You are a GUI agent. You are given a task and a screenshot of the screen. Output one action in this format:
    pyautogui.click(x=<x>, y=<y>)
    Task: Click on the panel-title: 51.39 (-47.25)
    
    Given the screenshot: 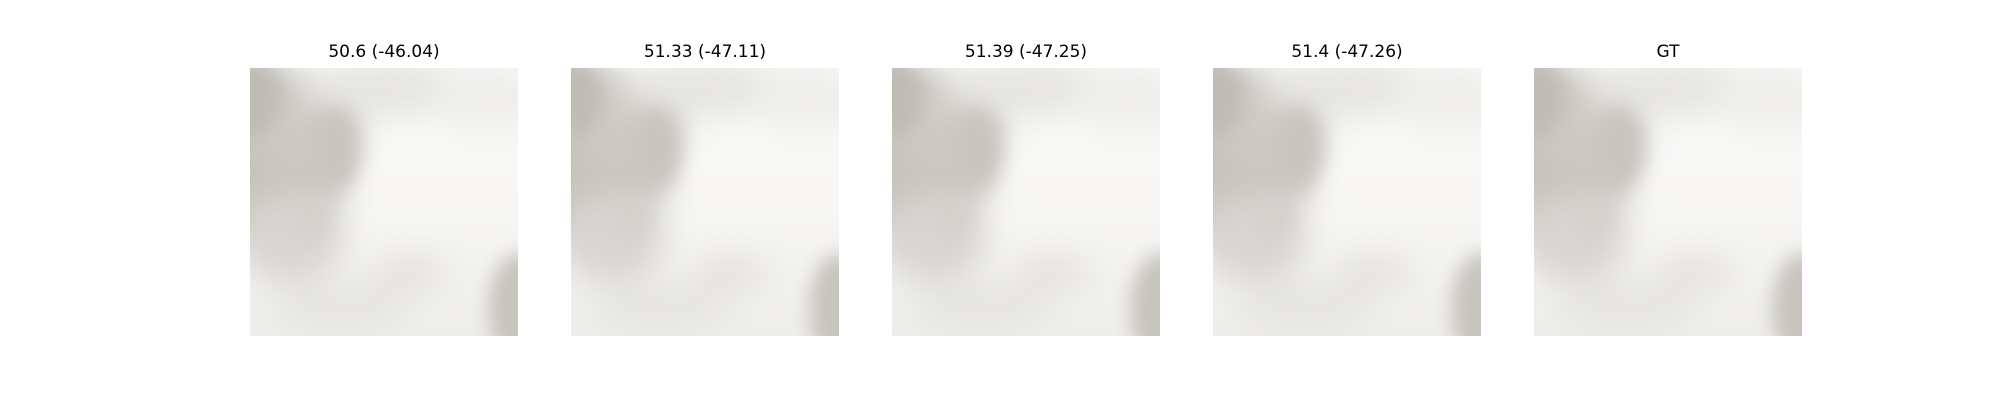 What is the action you would take?
    pyautogui.click(x=1026, y=52)
    